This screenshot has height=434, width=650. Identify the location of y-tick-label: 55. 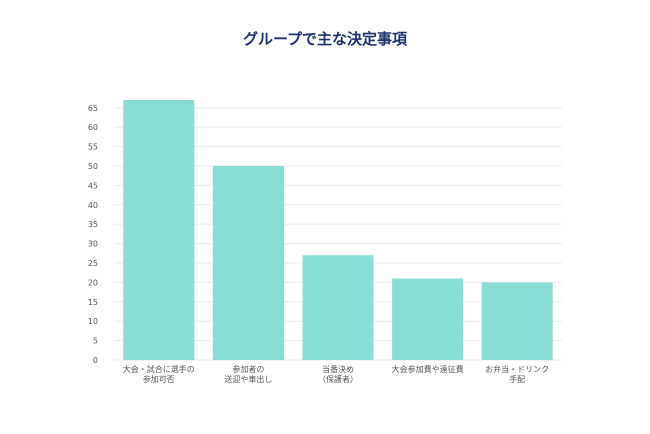
(93, 147).